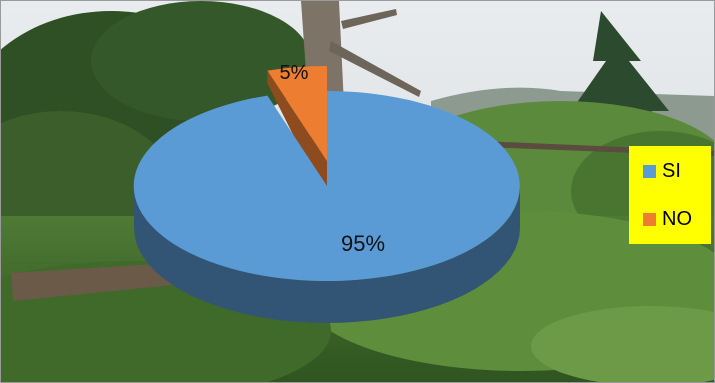 This screenshot has height=383, width=715. What do you see at coordinates (297, 113) in the screenshot?
I see `pie-slice-no` at bounding box center [297, 113].